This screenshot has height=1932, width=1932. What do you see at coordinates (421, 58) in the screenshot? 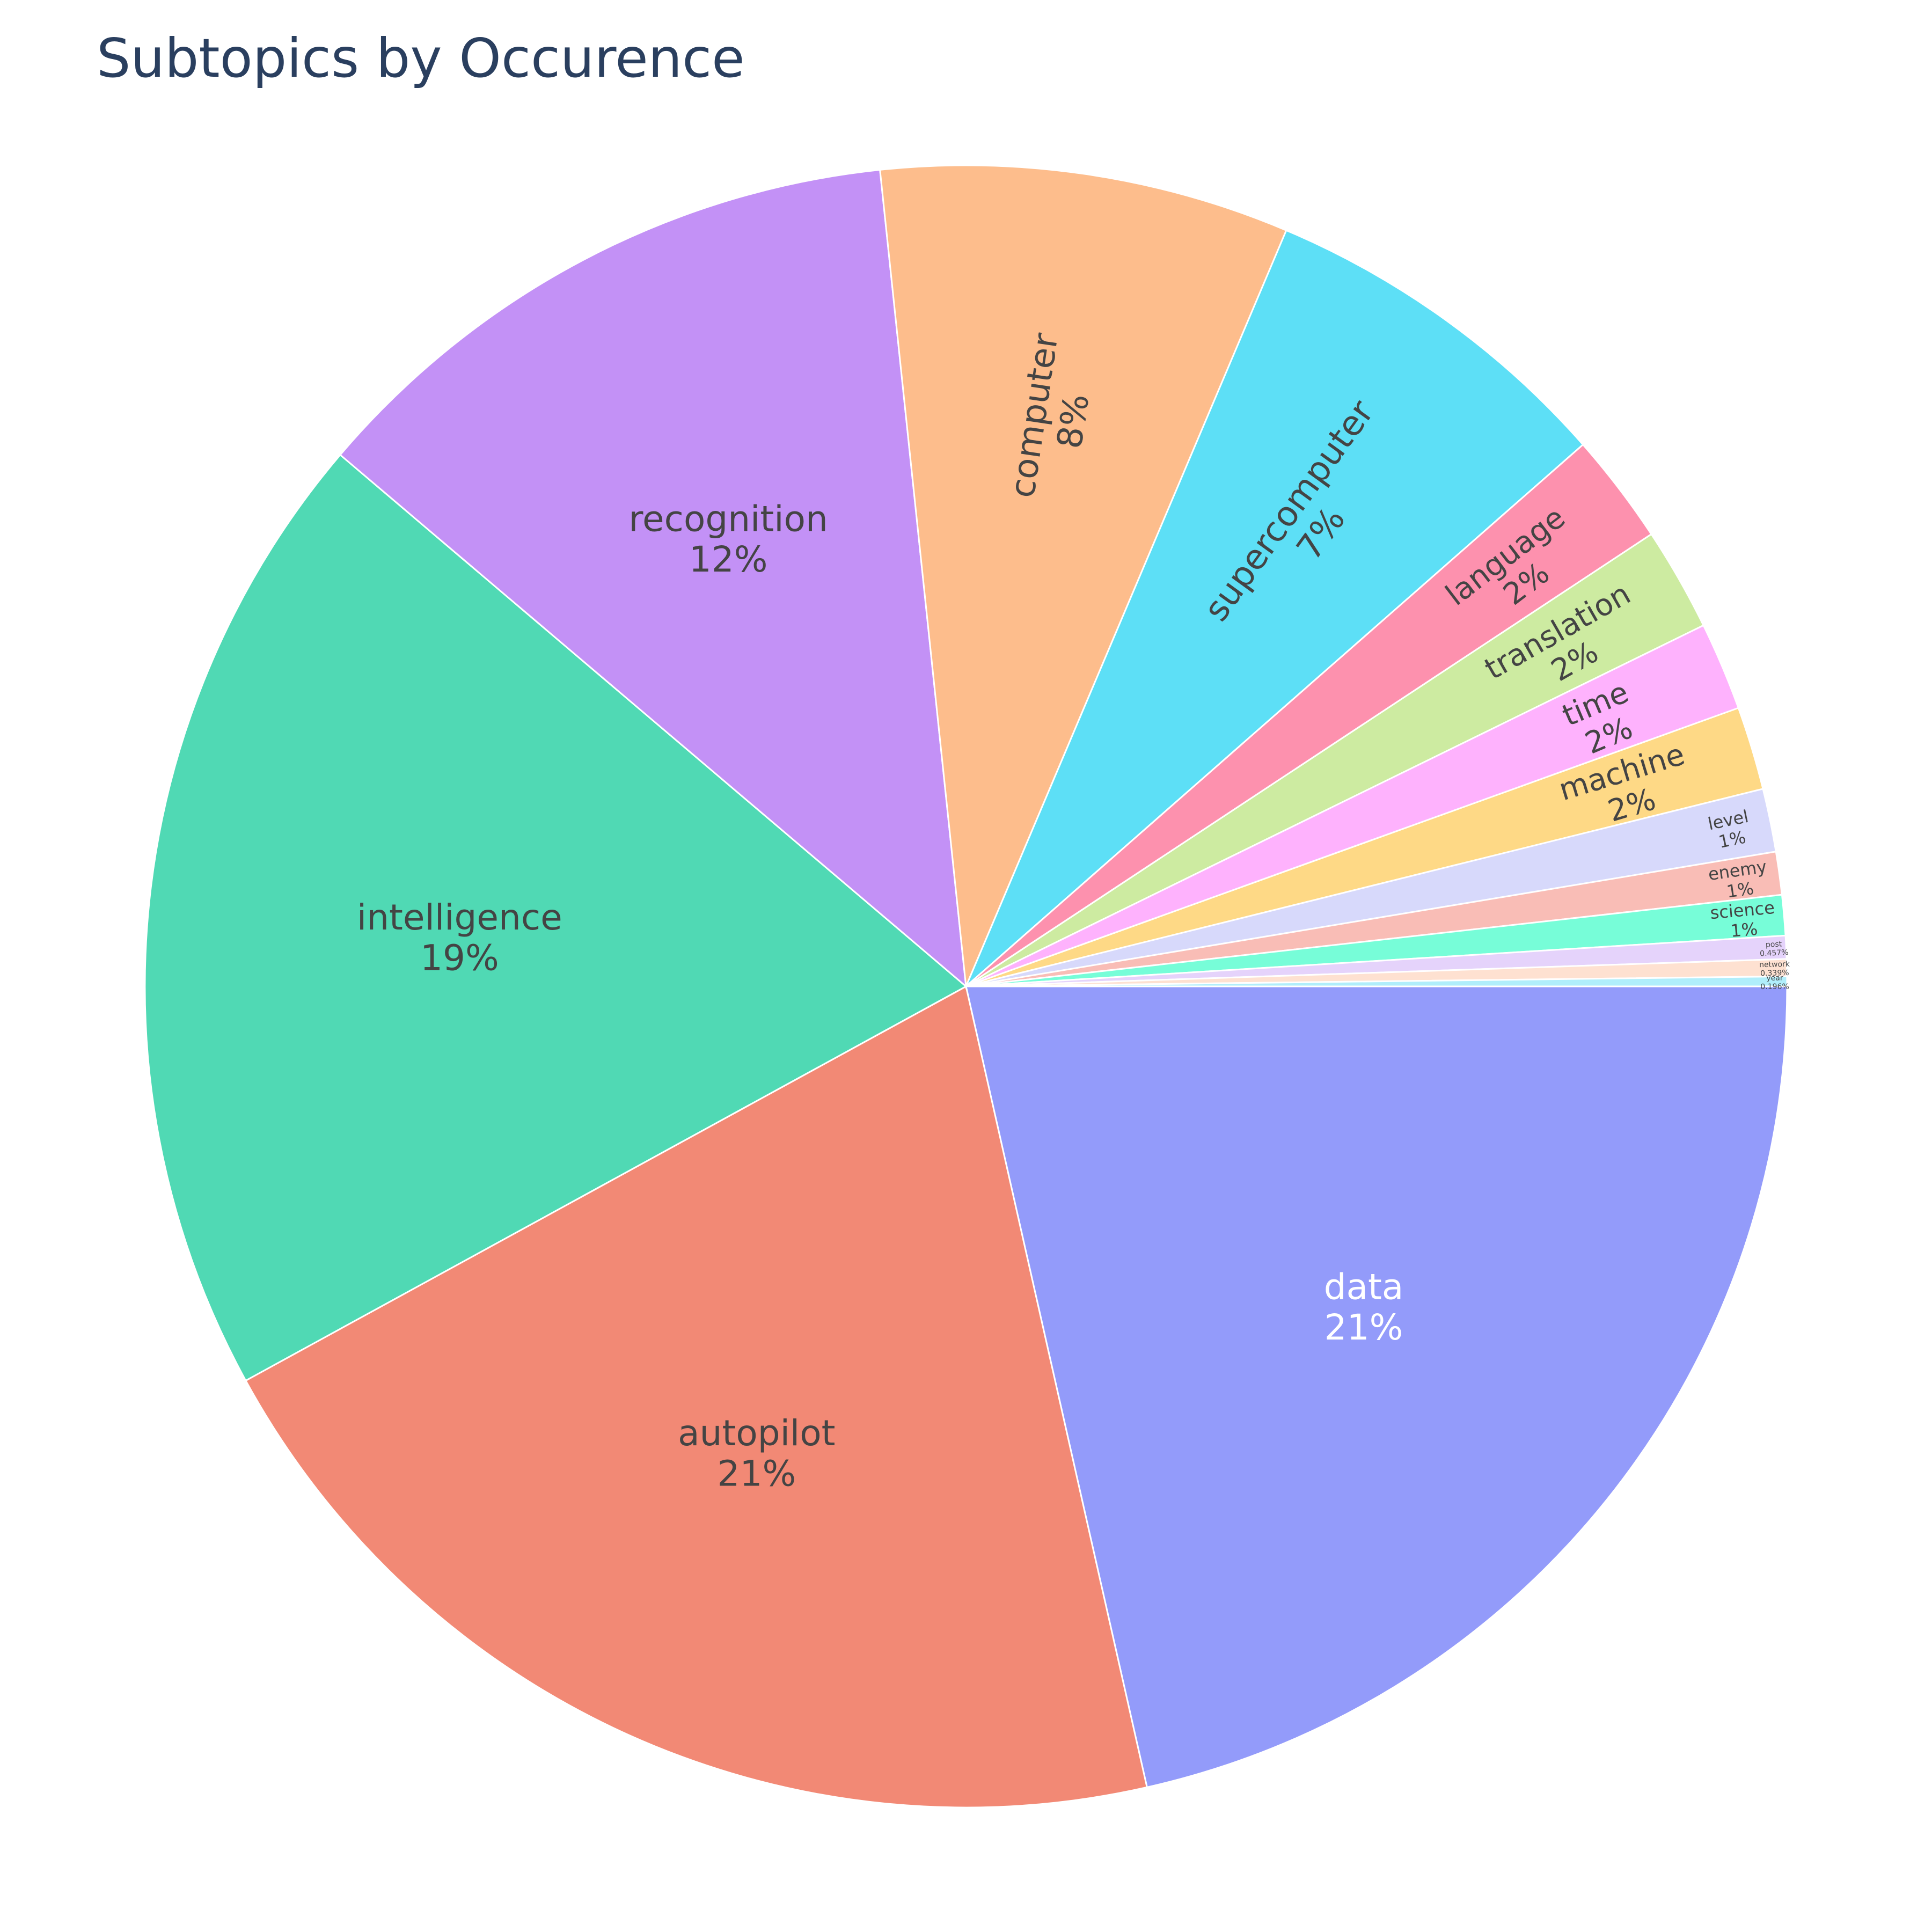
I see `chart-title: Subtopics by Occurence` at bounding box center [421, 58].